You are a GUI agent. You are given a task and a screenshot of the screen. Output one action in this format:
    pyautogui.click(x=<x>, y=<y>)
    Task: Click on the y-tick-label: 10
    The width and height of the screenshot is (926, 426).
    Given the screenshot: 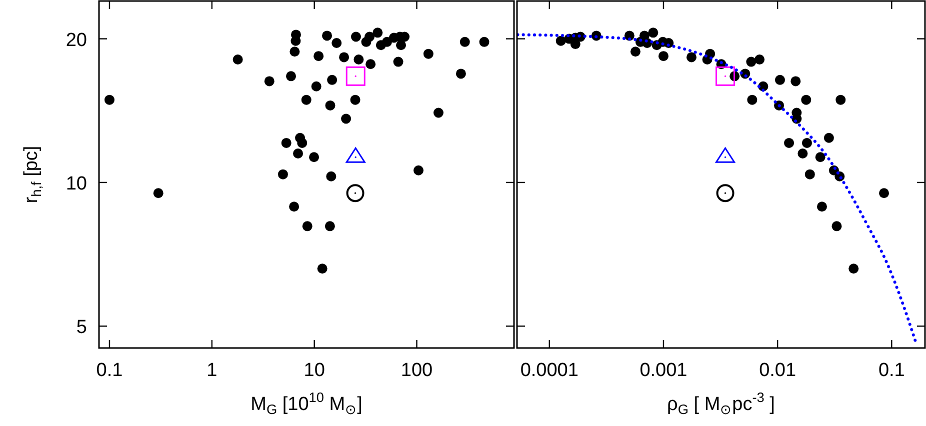 What is the action you would take?
    pyautogui.click(x=76, y=183)
    